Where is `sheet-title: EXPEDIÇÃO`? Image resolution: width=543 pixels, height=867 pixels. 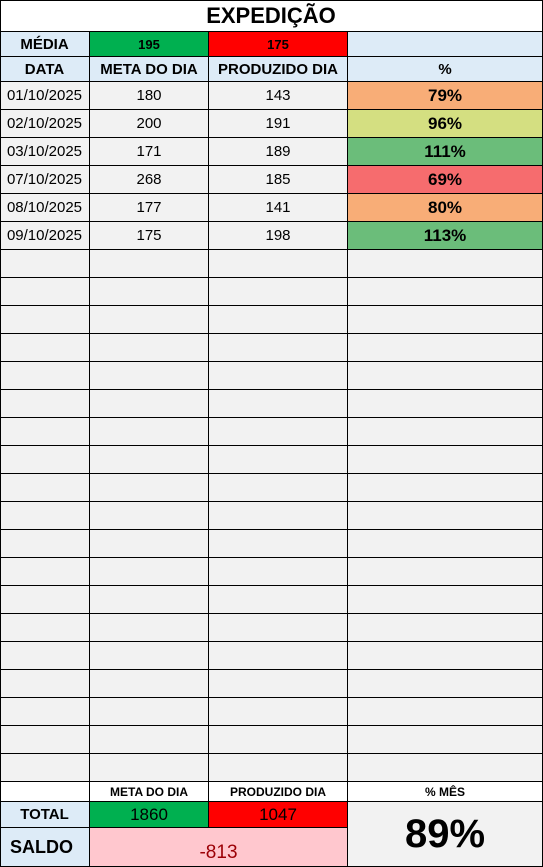
sheet-title: EXPEDIÇÃO is located at coordinates (271, 16).